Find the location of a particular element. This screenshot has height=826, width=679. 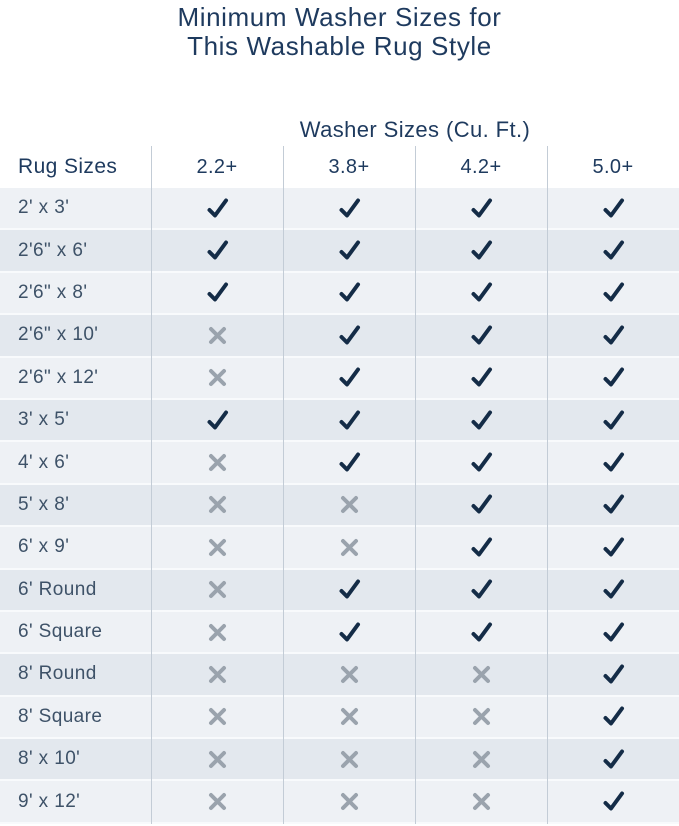

table-row: 2'6" x 6' is located at coordinates (339, 251).